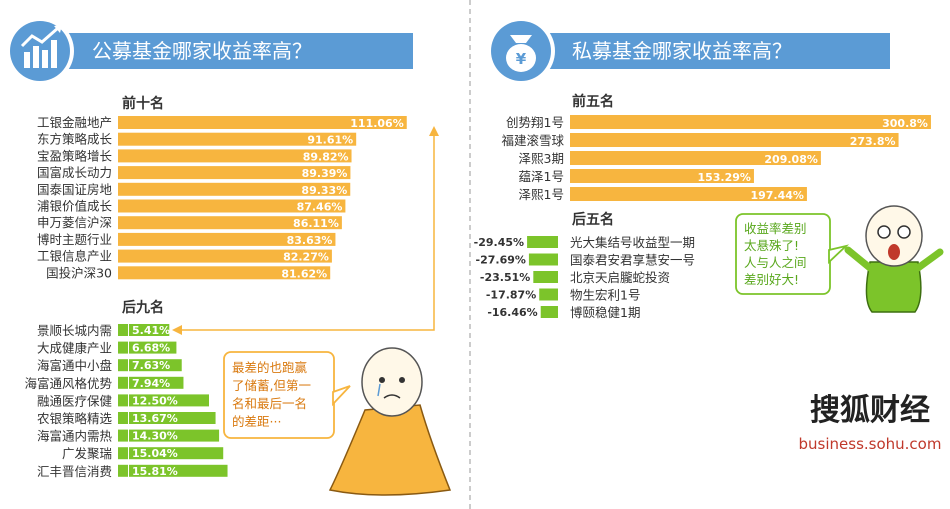 The image size is (950, 509). I want to click on category-label: 东方策略成长, so click(75, 139).